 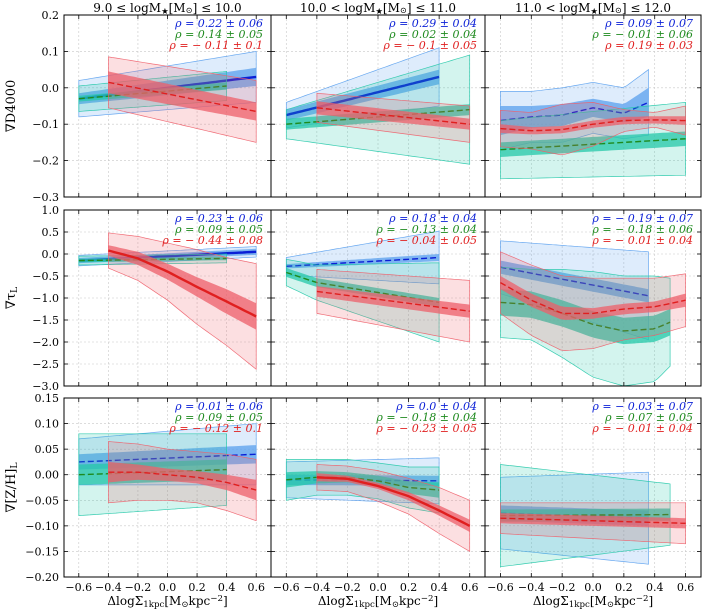 What do you see at coordinates (127, 8) in the screenshot?
I see `column-title-part: 9.0 ≤ logM` at bounding box center [127, 8].